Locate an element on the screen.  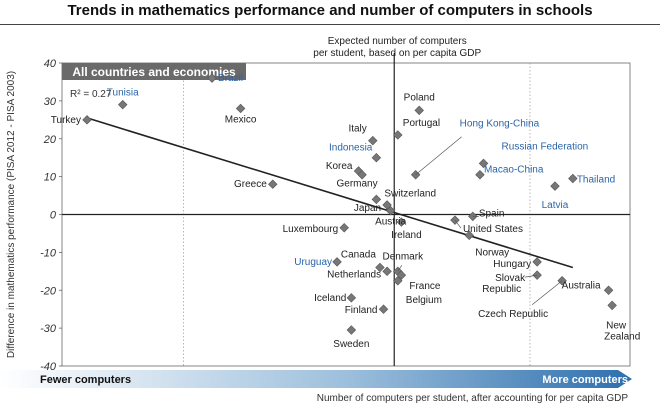
data-point-canada is located at coordinates (380, 267).